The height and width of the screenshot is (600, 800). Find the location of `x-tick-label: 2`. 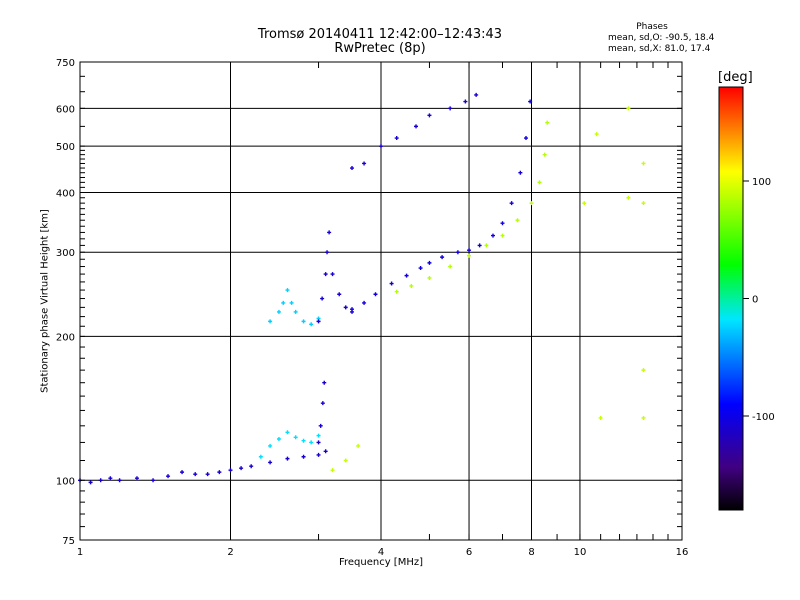

x-tick-label: 2 is located at coordinates (230, 552).